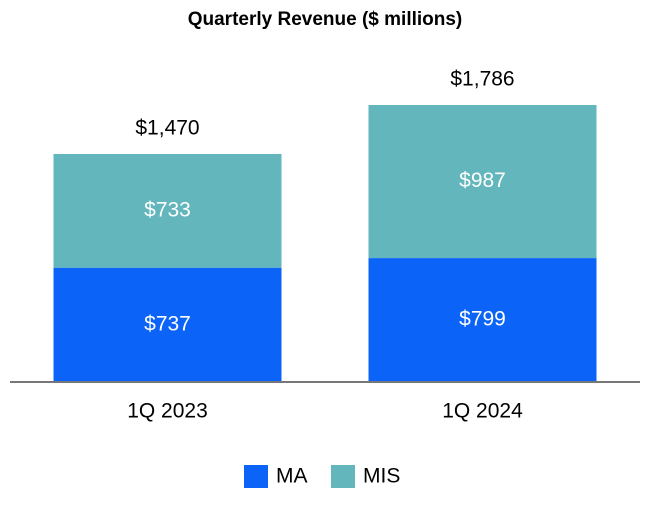 The image size is (650, 510). I want to click on x-tick-label: 1Q 2024, so click(482, 411).